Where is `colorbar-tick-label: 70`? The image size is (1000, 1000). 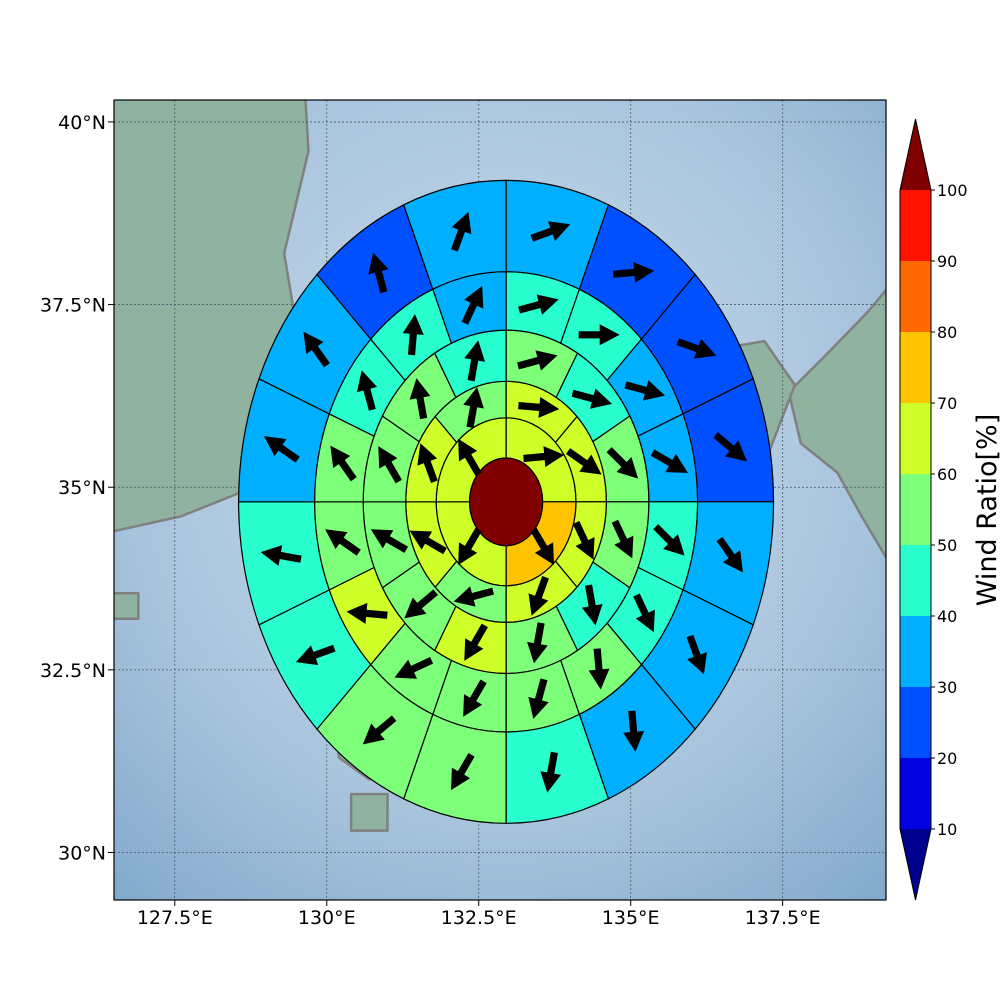
colorbar-tick-label: 70 is located at coordinates (947, 403).